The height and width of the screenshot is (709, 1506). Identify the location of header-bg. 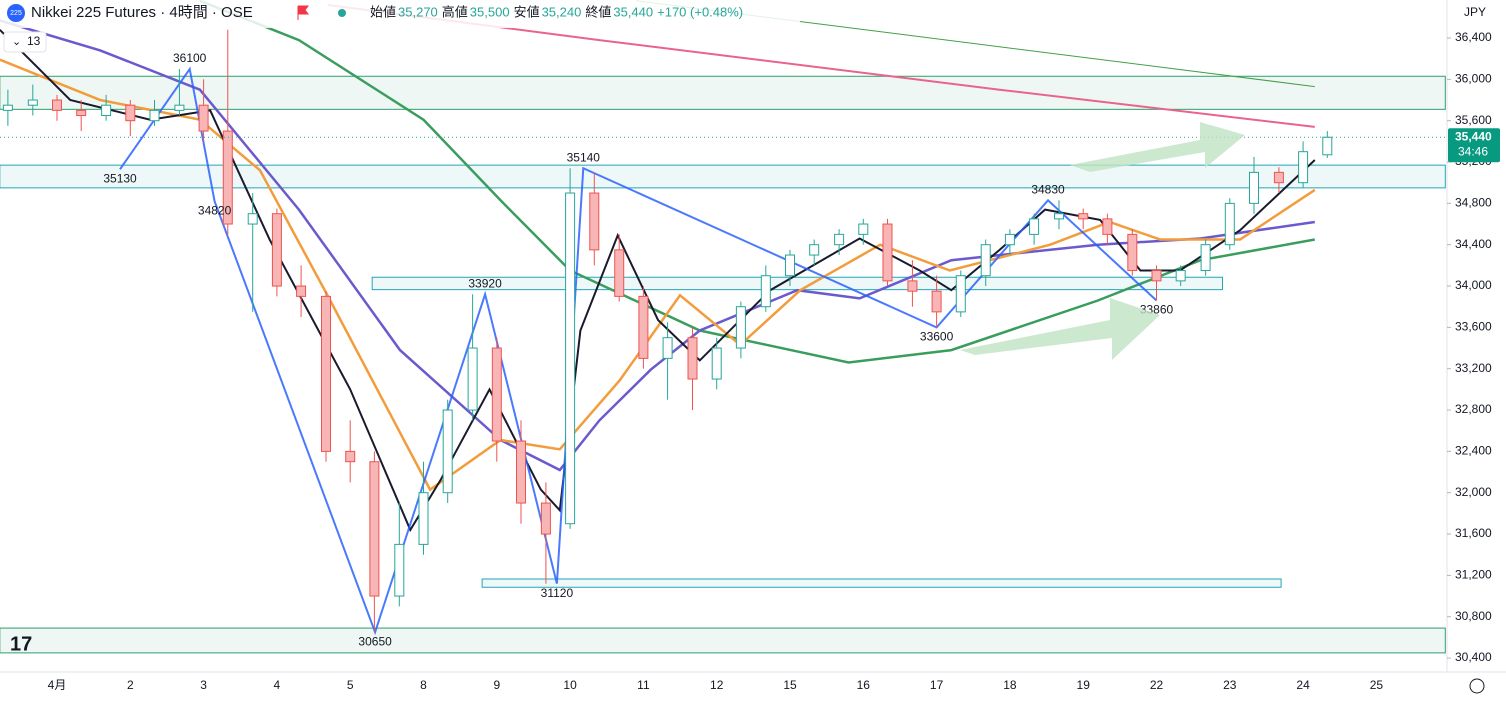
(400, 14).